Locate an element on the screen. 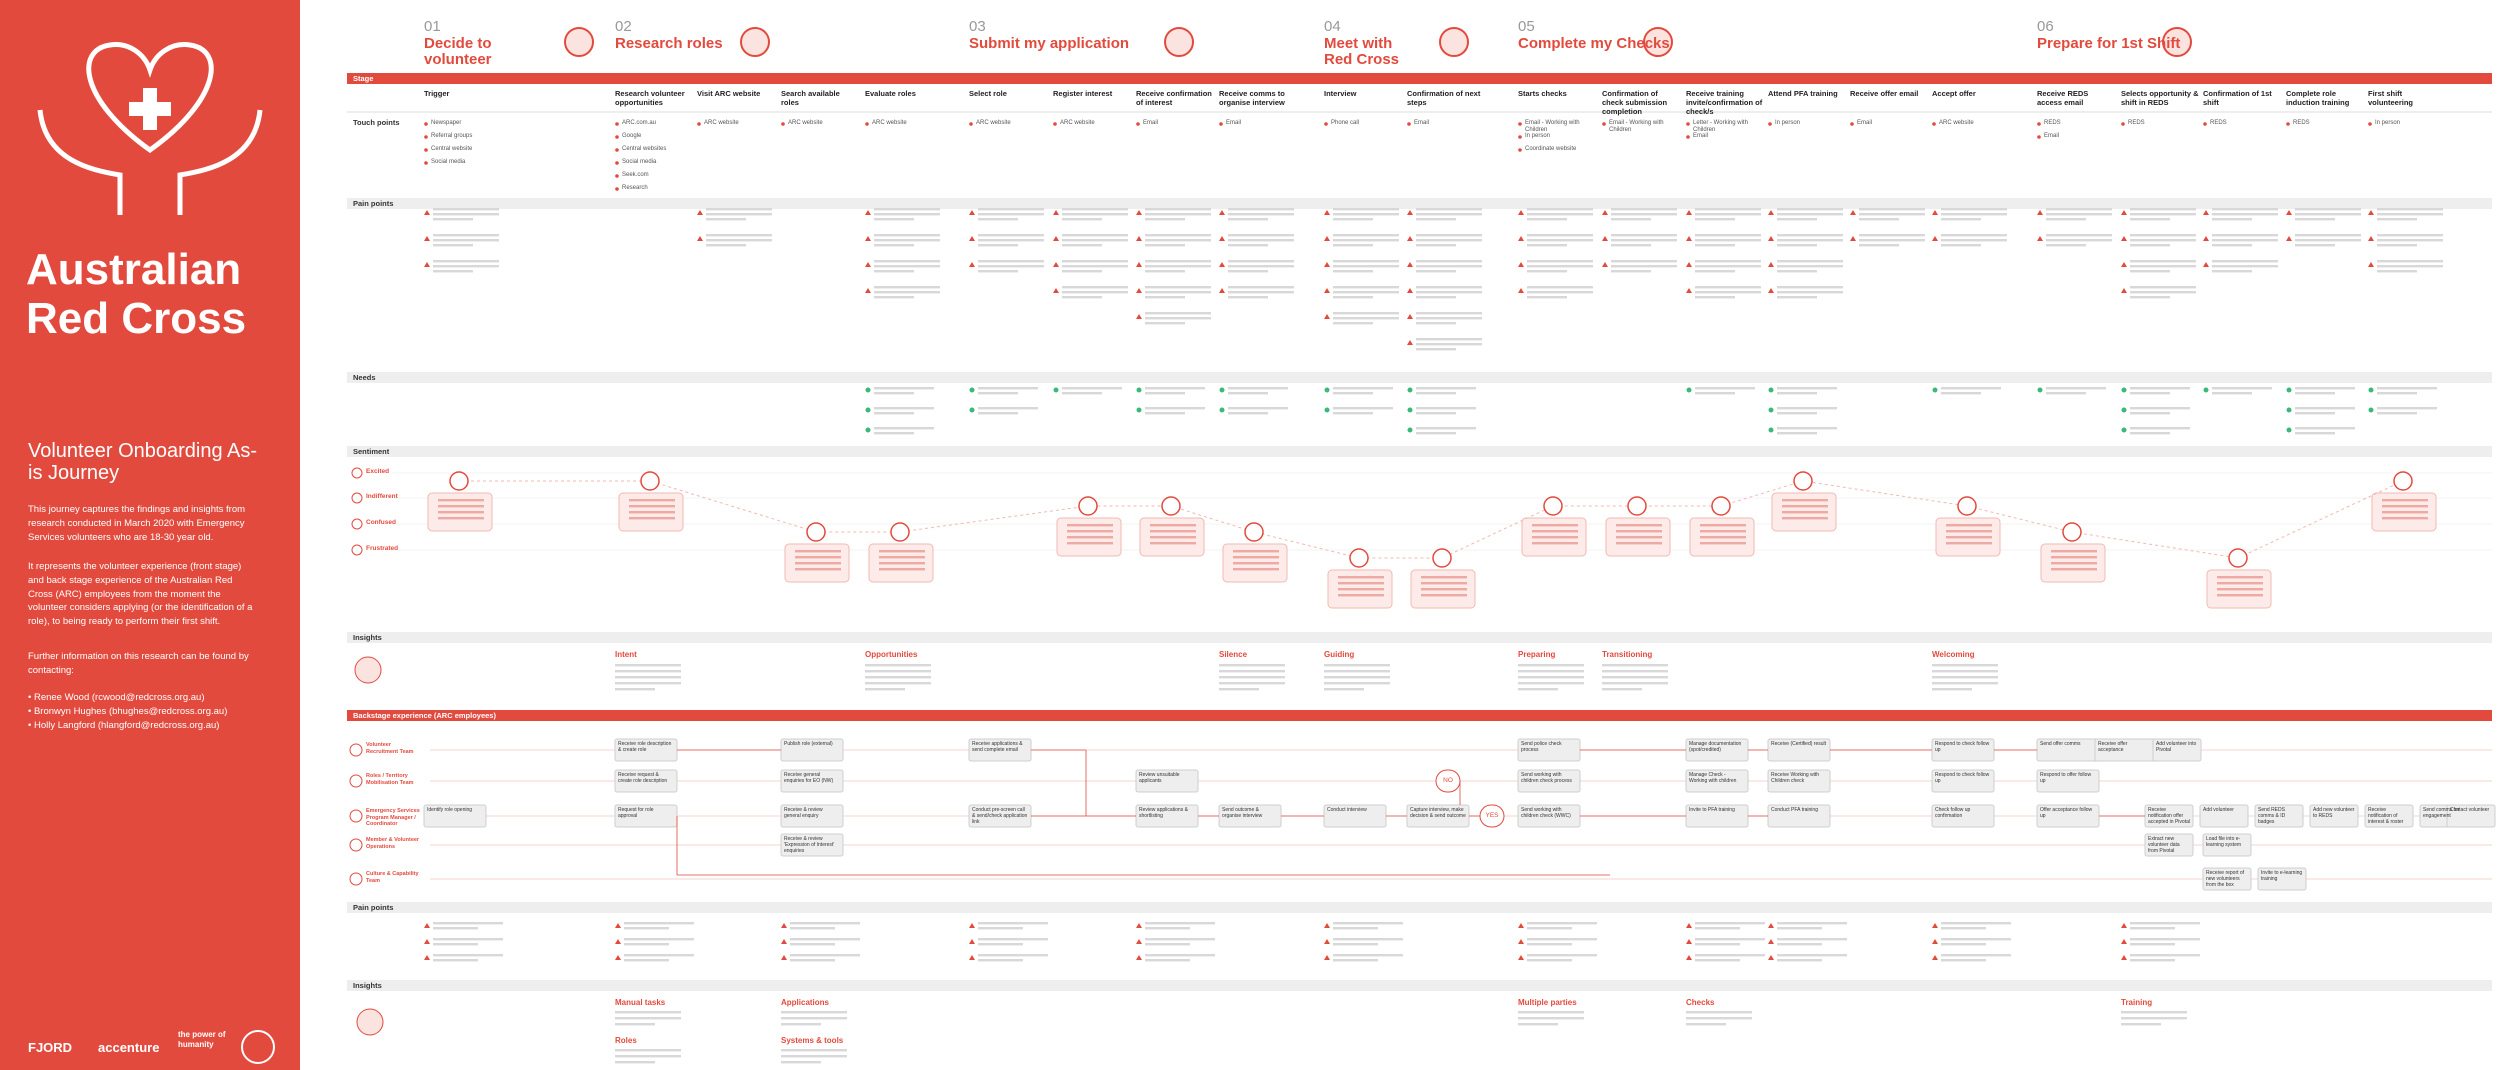  insight-title: Multiple parties is located at coordinates (1547, 1002).